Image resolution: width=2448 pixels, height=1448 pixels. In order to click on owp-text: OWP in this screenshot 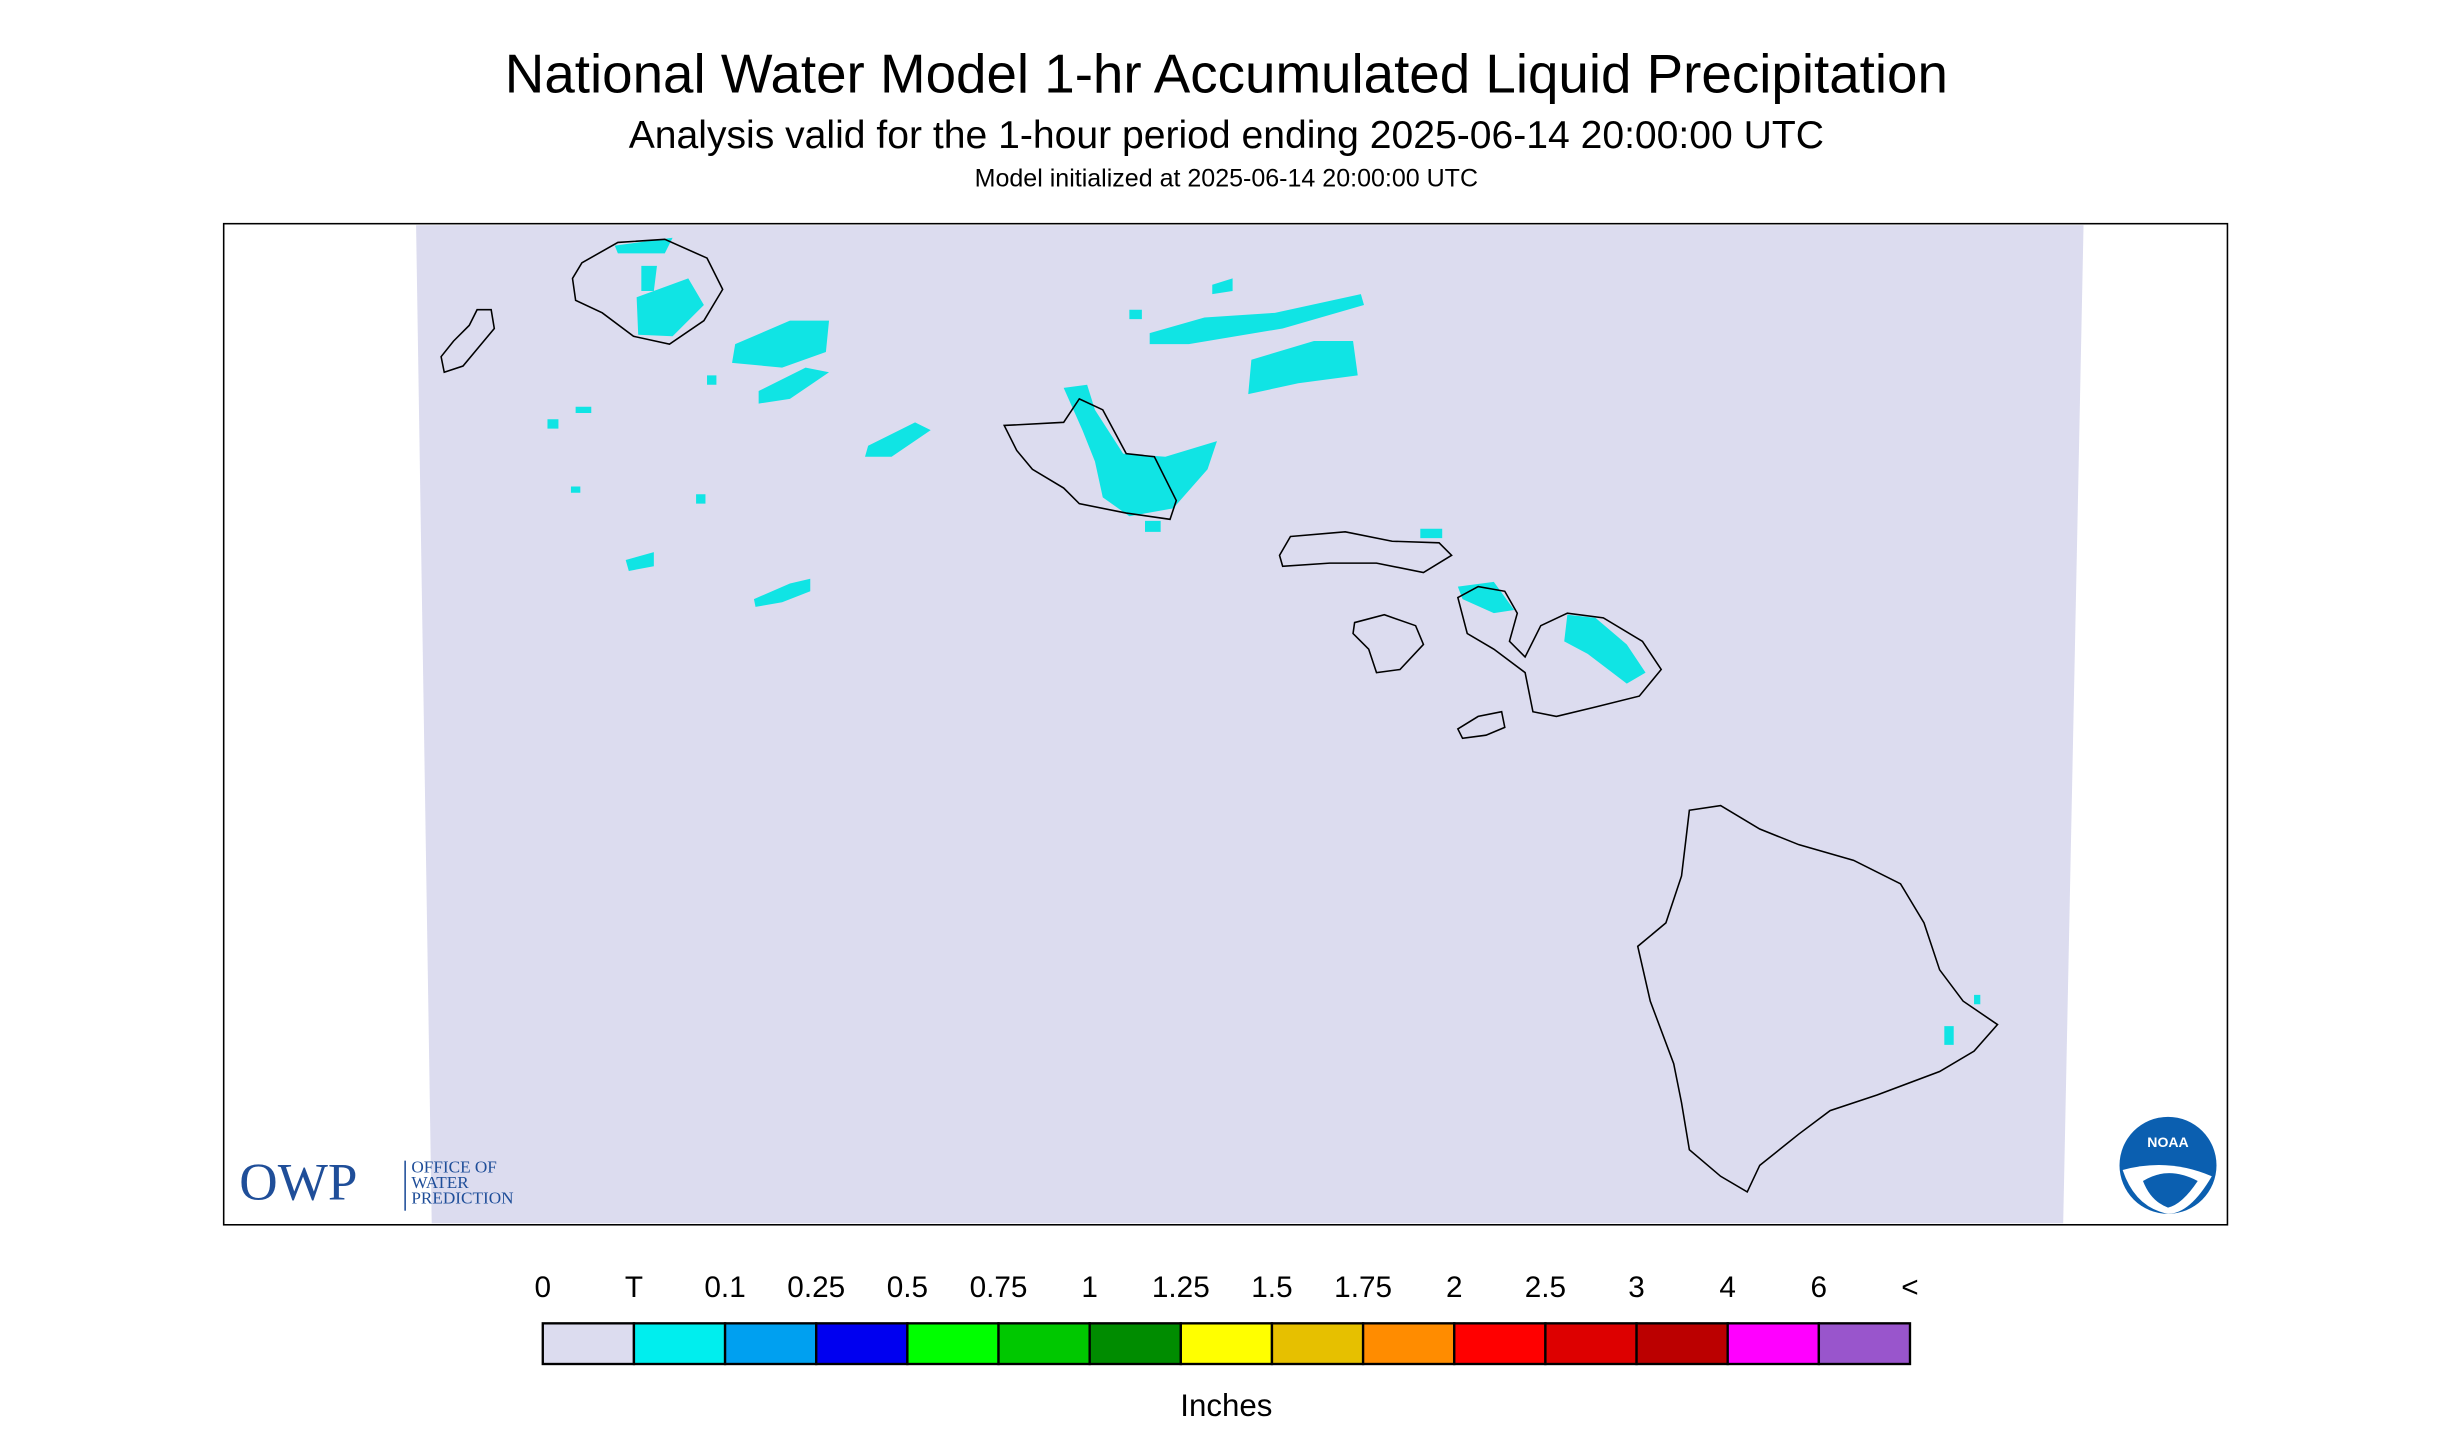, I will do `click(298, 1181)`.